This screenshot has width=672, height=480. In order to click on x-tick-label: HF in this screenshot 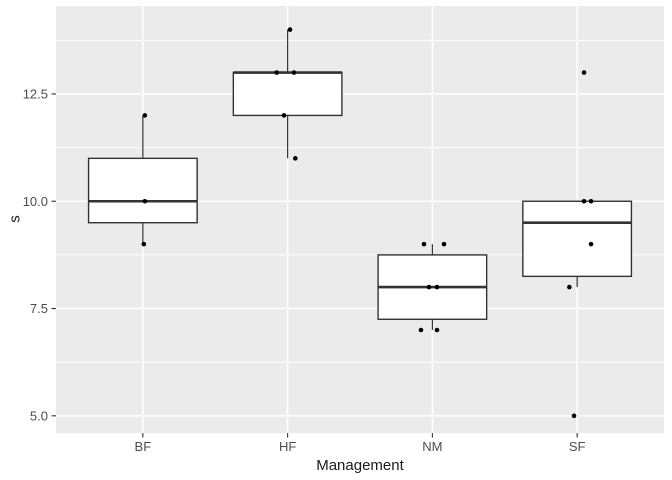, I will do `click(287, 446)`.